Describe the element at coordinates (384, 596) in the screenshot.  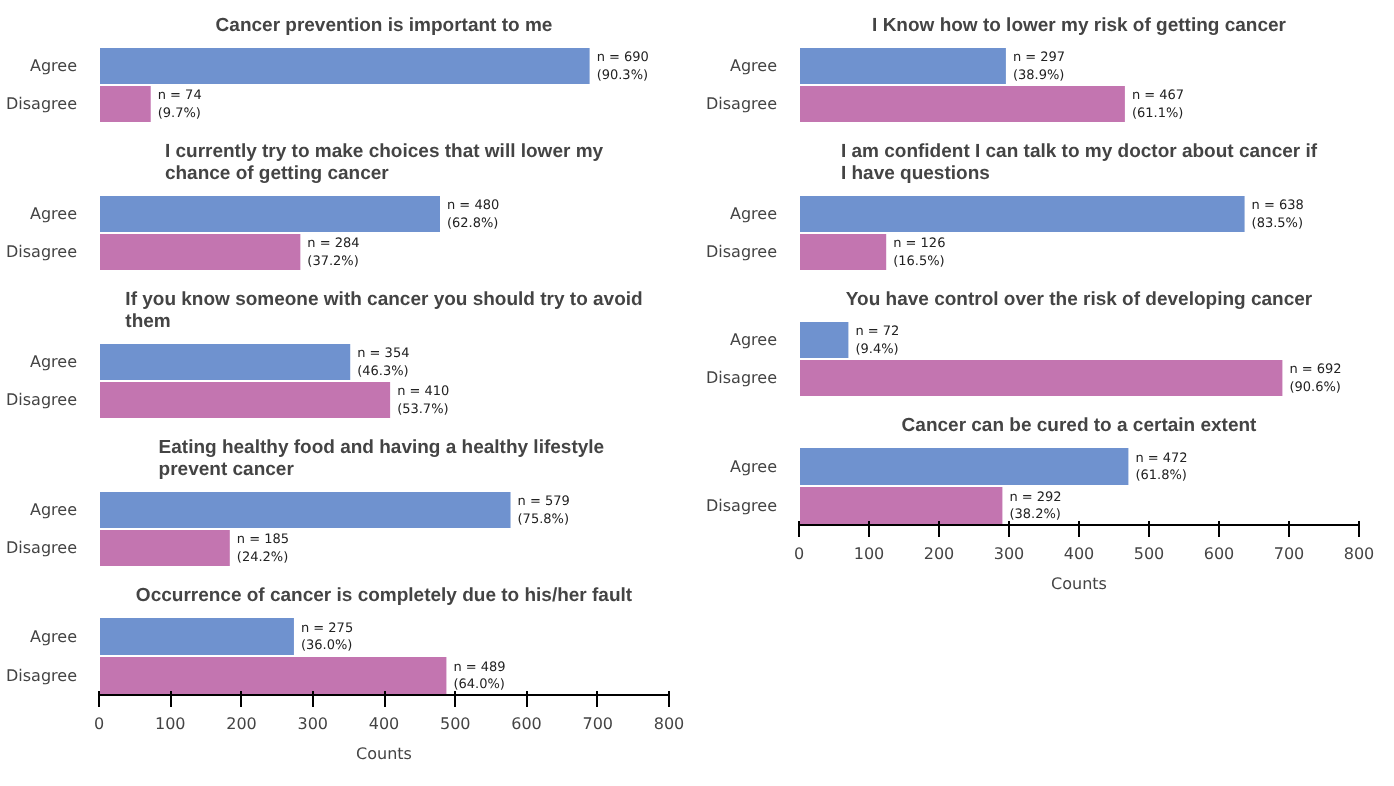
I see `chart-title: Occurrence of cancer is completely due to his/her fault` at that location.